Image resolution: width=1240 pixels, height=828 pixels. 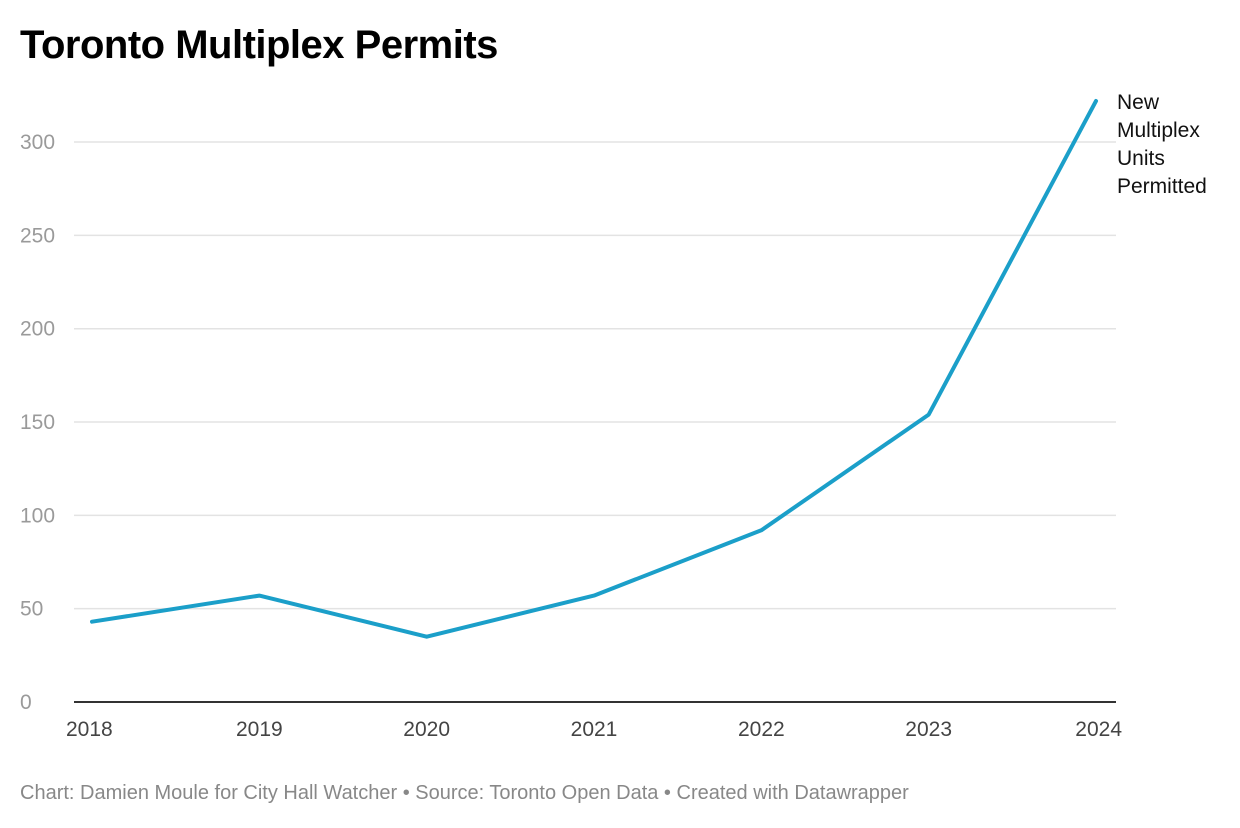 What do you see at coordinates (259, 45) in the screenshot?
I see `chart-title: Toronto Multiplex Permits` at bounding box center [259, 45].